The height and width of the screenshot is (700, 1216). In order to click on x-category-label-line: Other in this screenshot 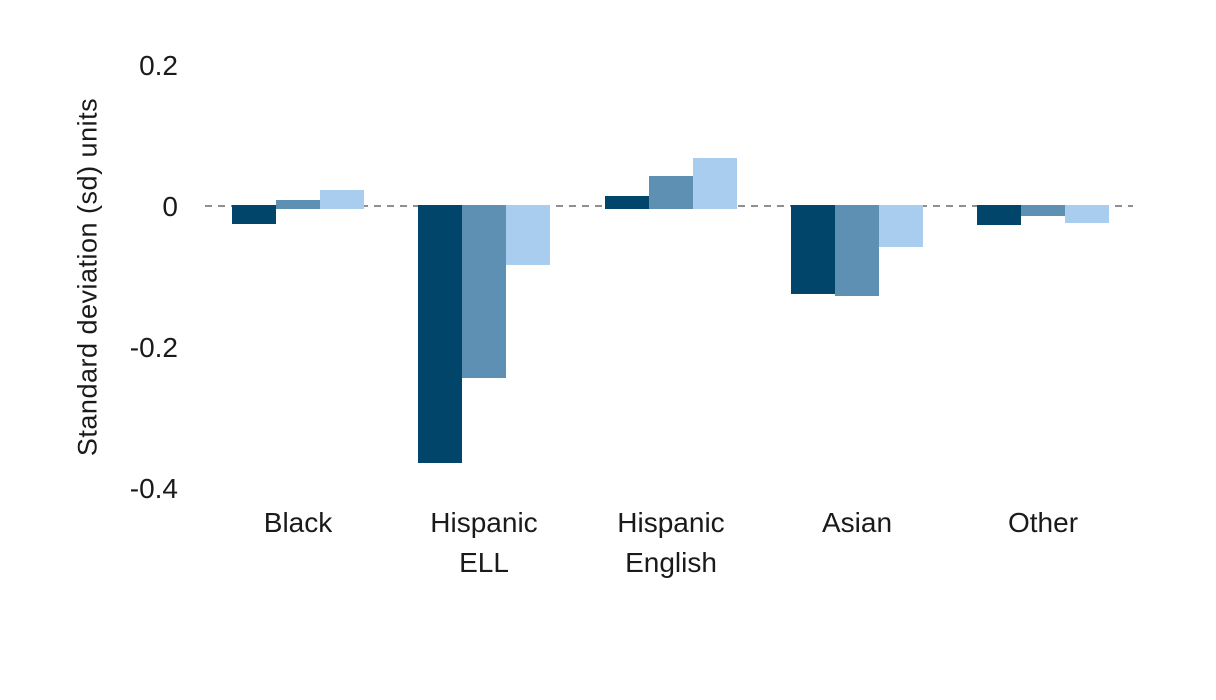, I will do `click(1043, 522)`.